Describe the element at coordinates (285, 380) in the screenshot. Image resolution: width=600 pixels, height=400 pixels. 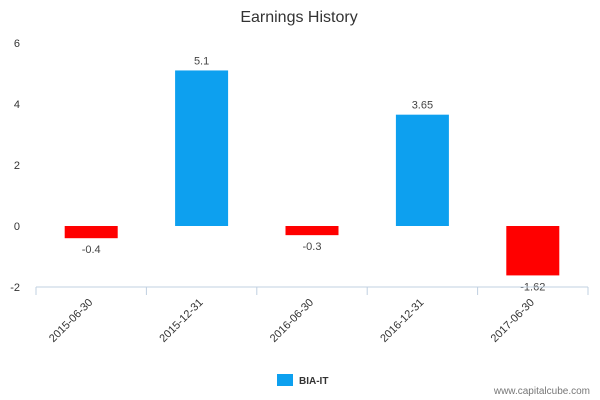
I see `legend-swatch` at that location.